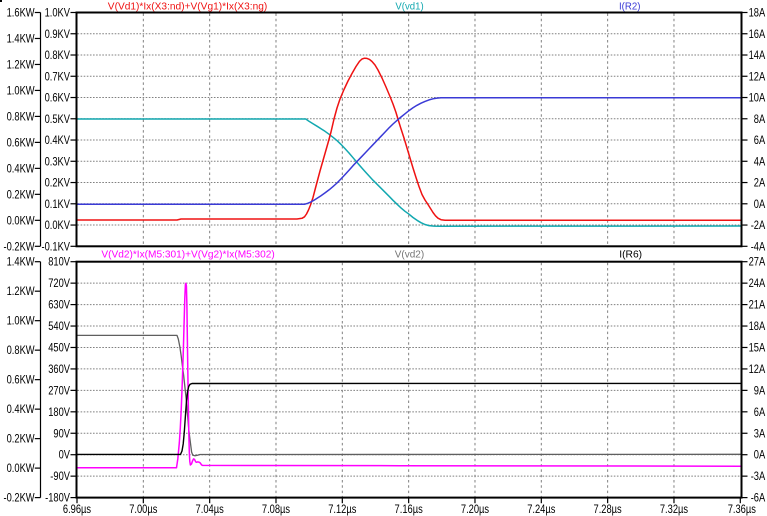 The image size is (767, 516). I want to click on svg-text: 7.12µs, so click(342, 509).